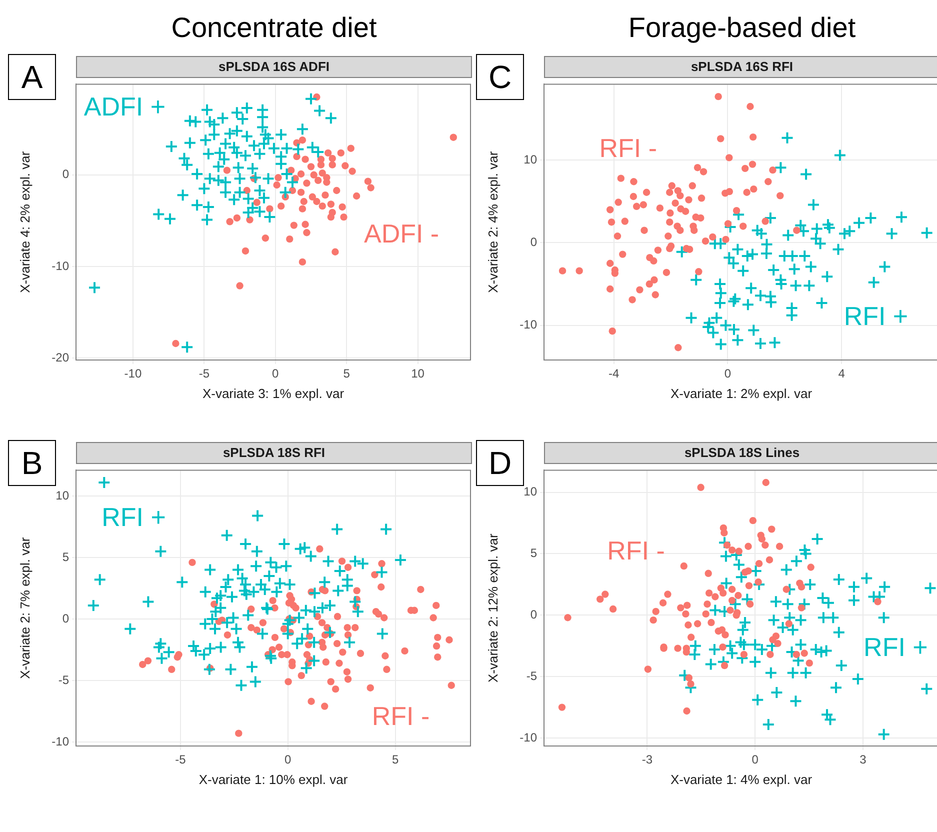 The width and height of the screenshot is (937, 832). I want to click on chart-title: sPLSDA 18S RFI, so click(274, 453).